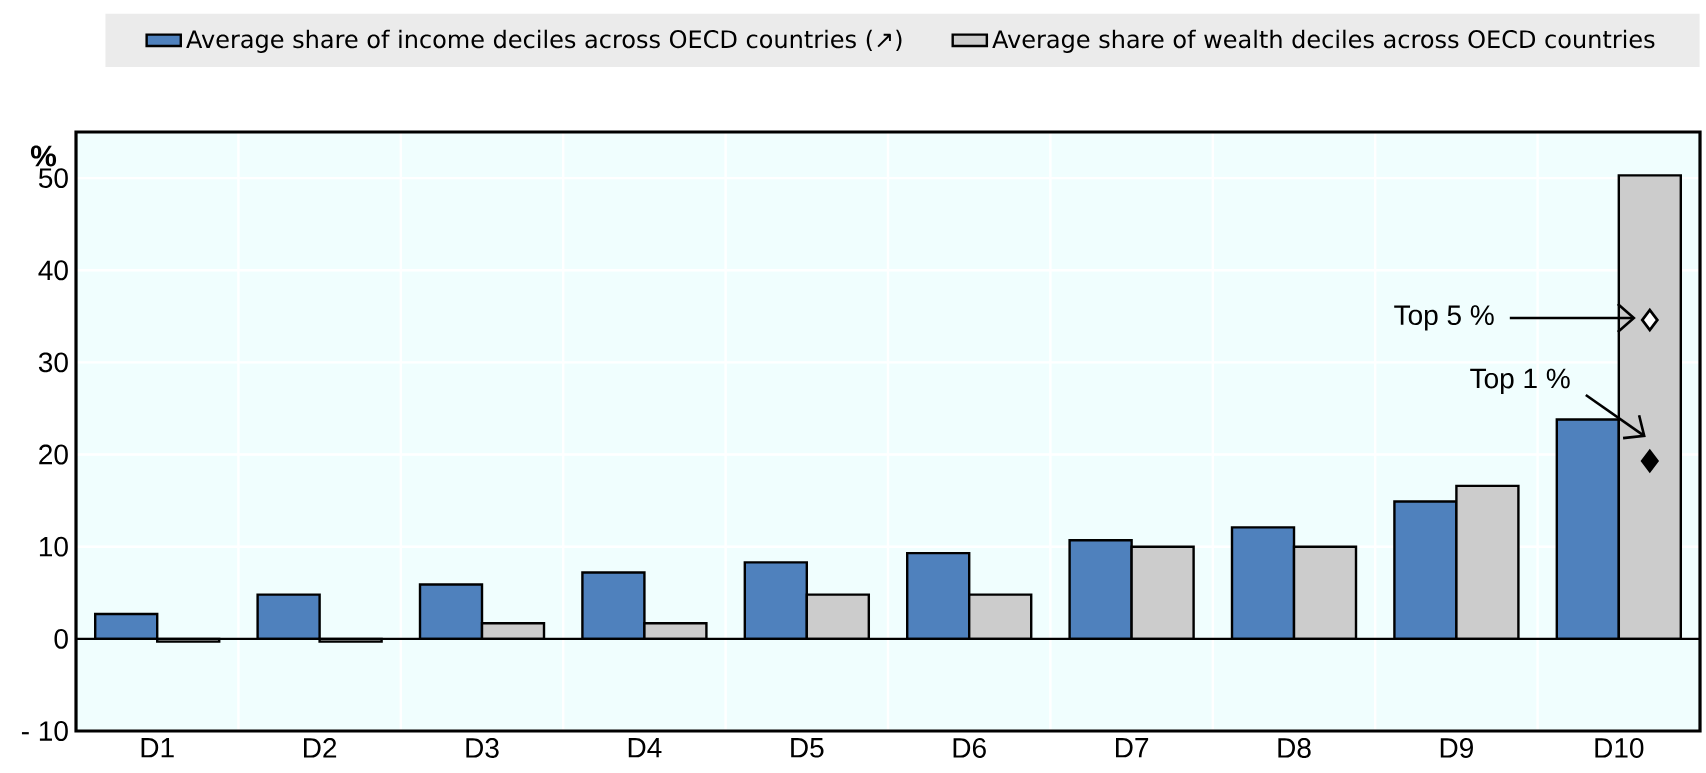 The width and height of the screenshot is (1706, 773). Describe the element at coordinates (1619, 748) in the screenshot. I see `x-tick-label: D10` at that location.